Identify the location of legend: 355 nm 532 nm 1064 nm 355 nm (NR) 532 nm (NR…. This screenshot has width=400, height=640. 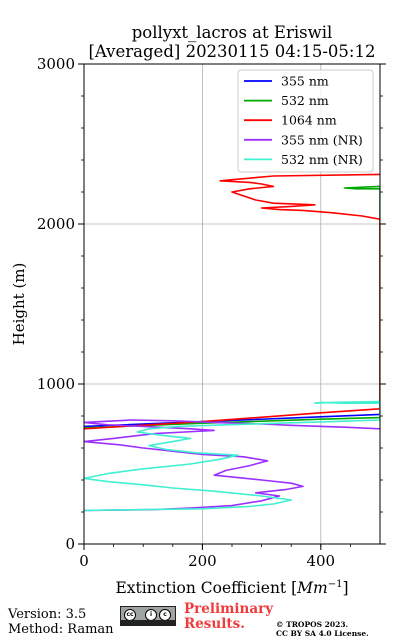
(305, 121).